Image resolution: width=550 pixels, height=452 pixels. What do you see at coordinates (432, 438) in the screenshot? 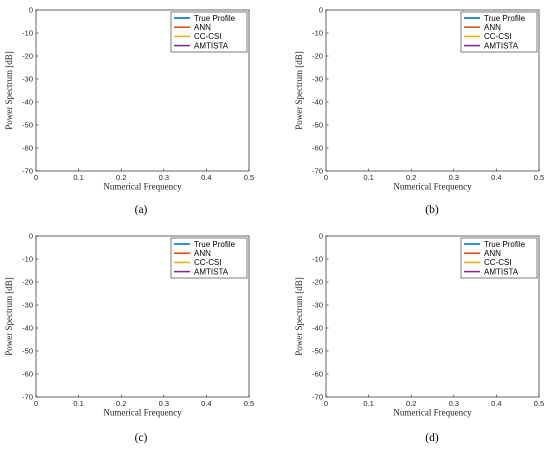
I see `panel-caption: (d)` at bounding box center [432, 438].